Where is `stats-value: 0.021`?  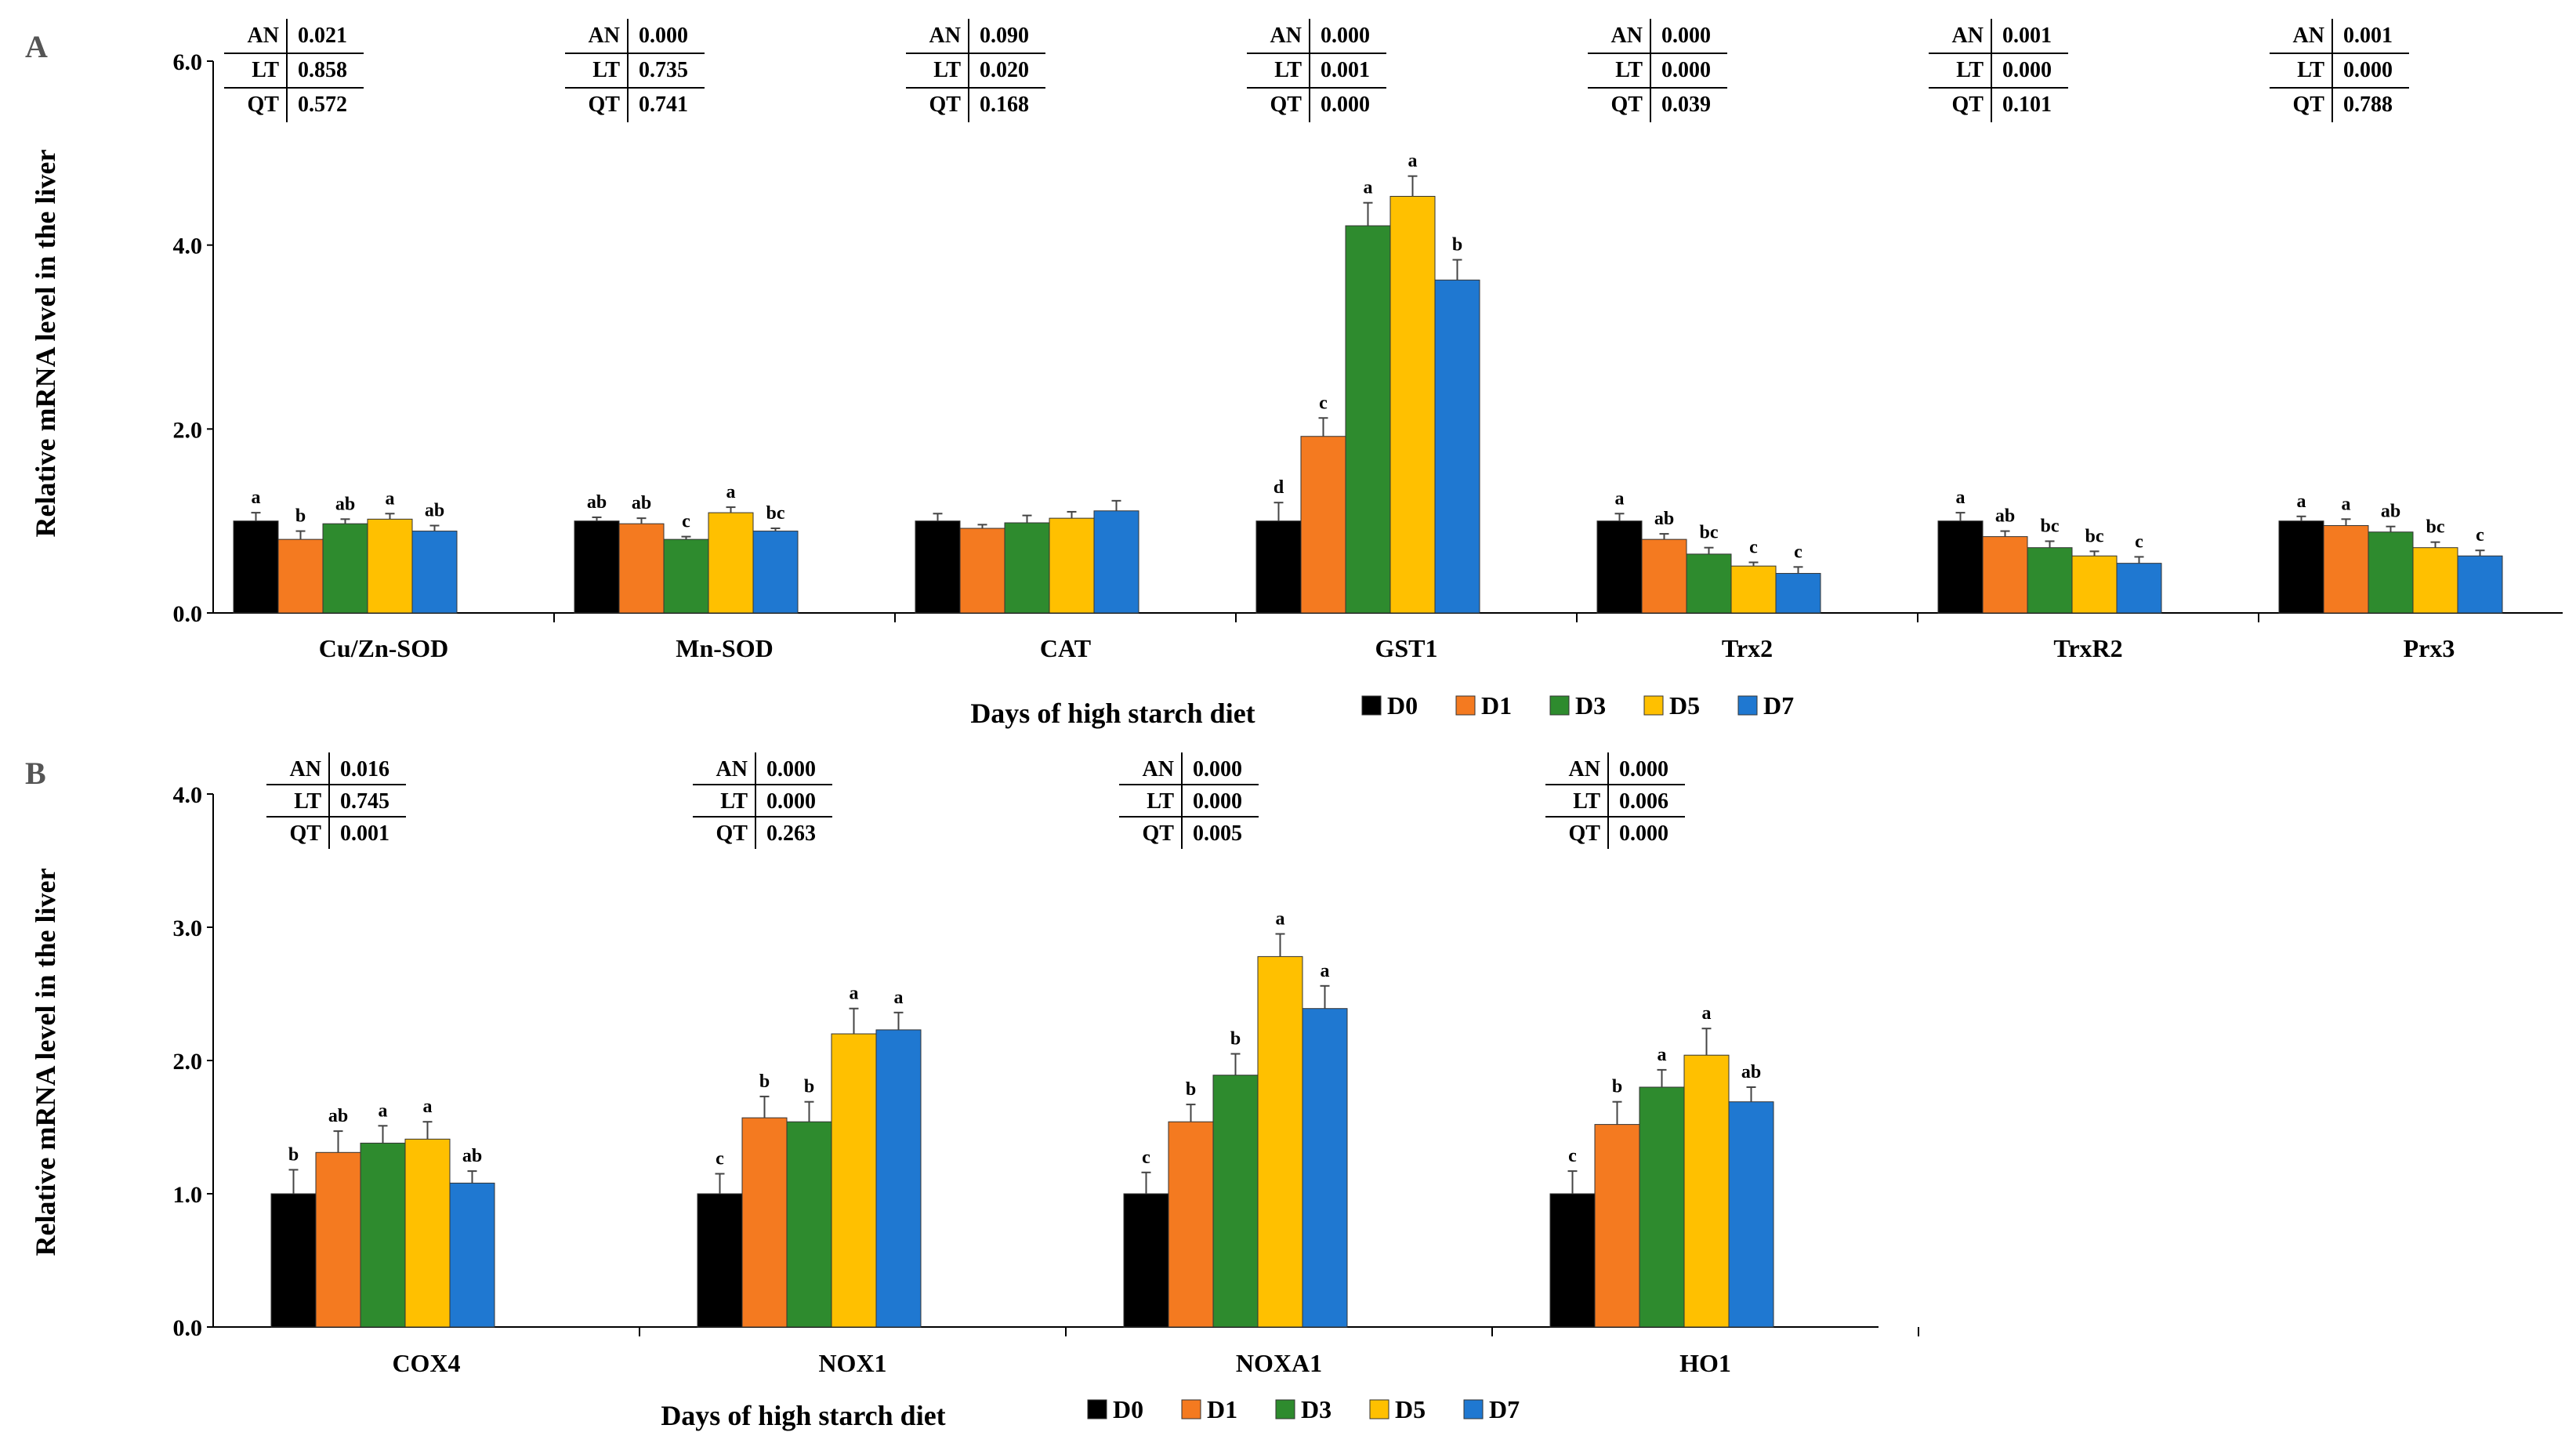 stats-value: 0.021 is located at coordinates (322, 36).